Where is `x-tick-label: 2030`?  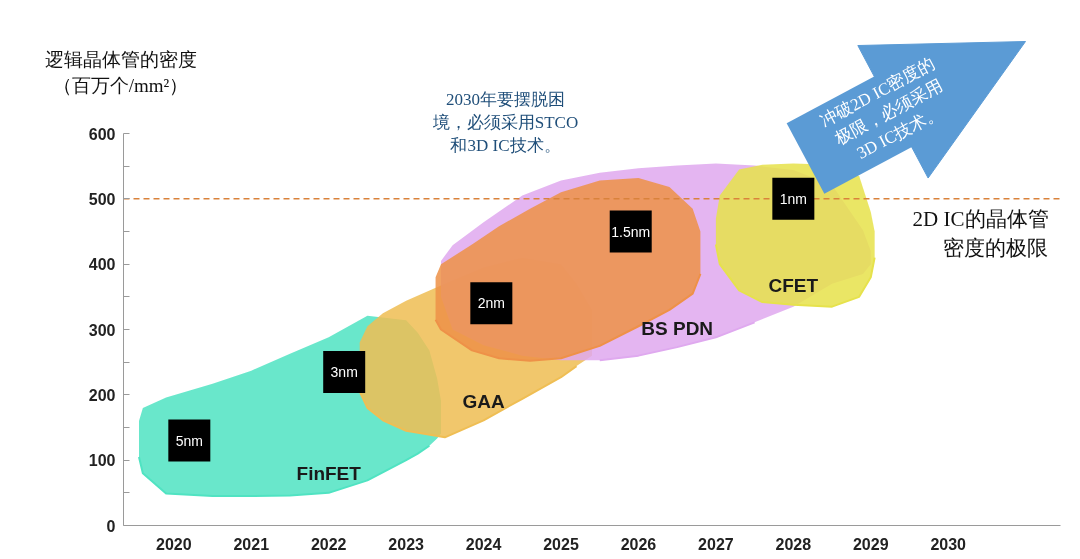
x-tick-label: 2030 is located at coordinates (948, 544).